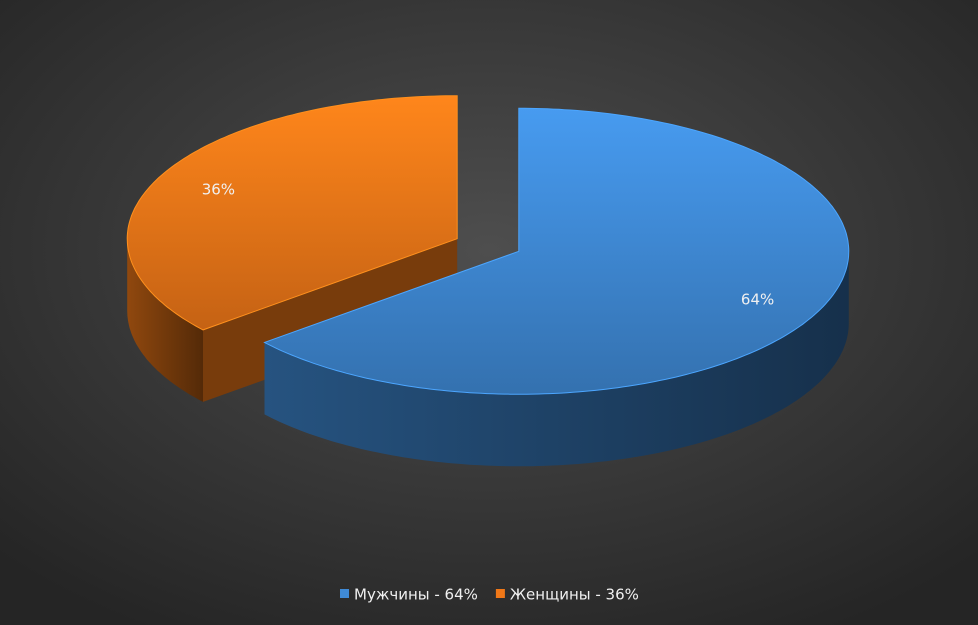  Describe the element at coordinates (574, 595) in the screenshot. I see `legend-label: Женщины - 36%` at that location.